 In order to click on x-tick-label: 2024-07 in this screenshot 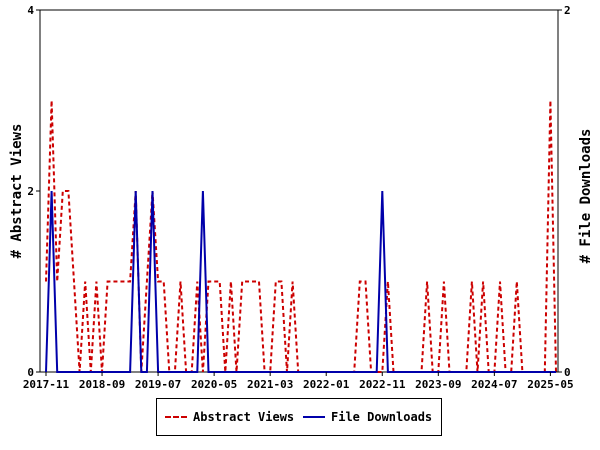, I will do `click(494, 384)`.